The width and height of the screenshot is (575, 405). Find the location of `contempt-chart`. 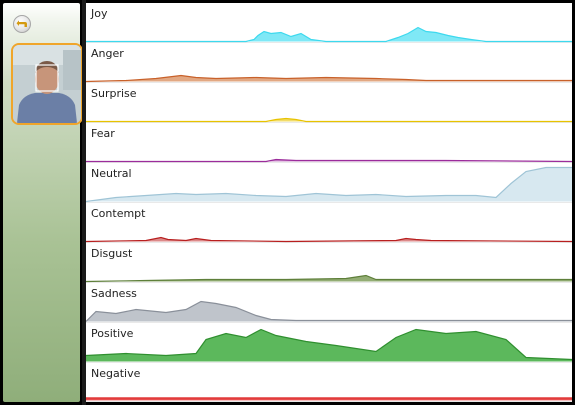

contempt-chart is located at coordinates (329, 239).